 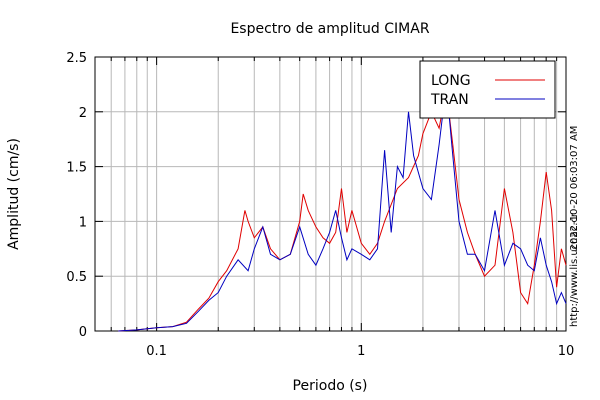 I want to click on legend-label-tran: TRAN, so click(x=449, y=100).